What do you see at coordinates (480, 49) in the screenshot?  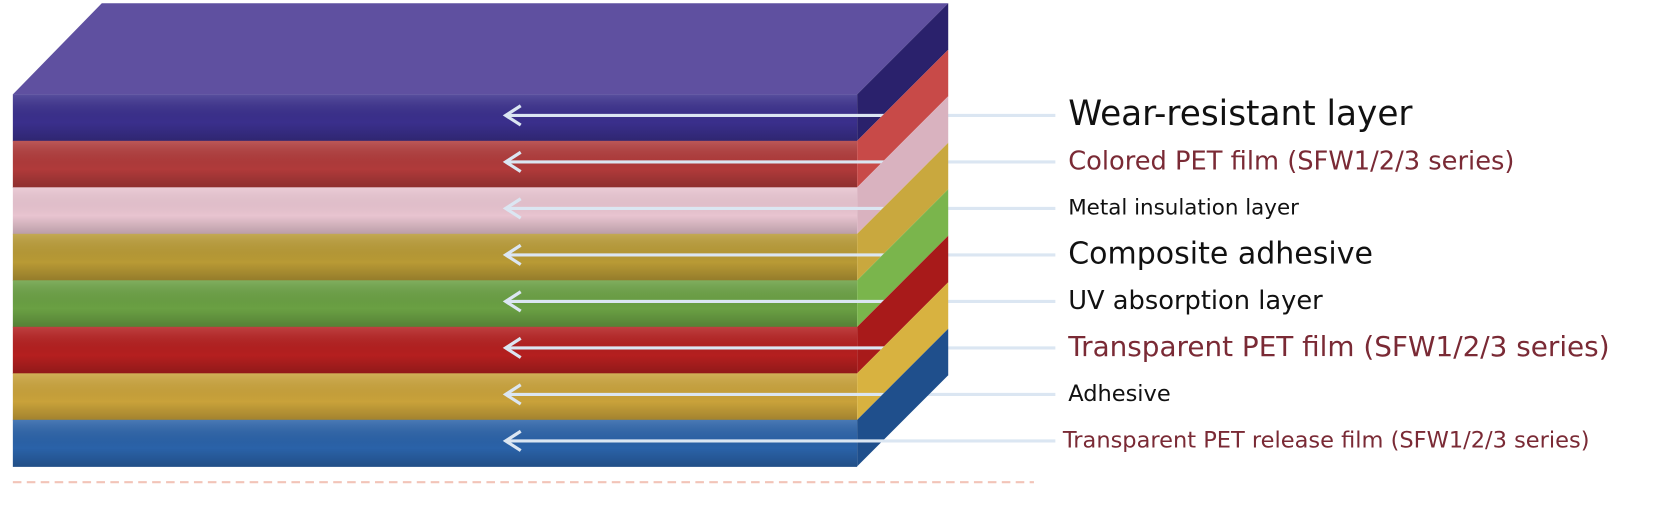 I see `top-face` at bounding box center [480, 49].